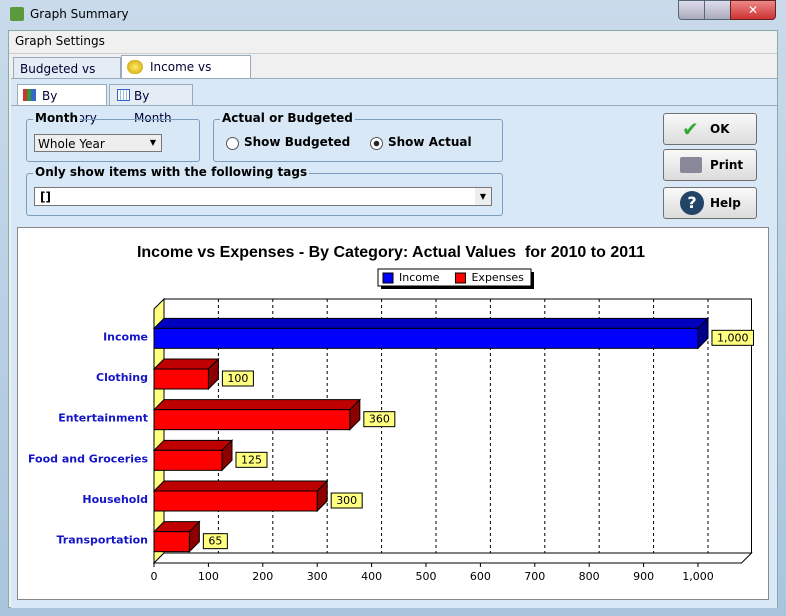  I want to click on maximize-button, so click(718, 10).